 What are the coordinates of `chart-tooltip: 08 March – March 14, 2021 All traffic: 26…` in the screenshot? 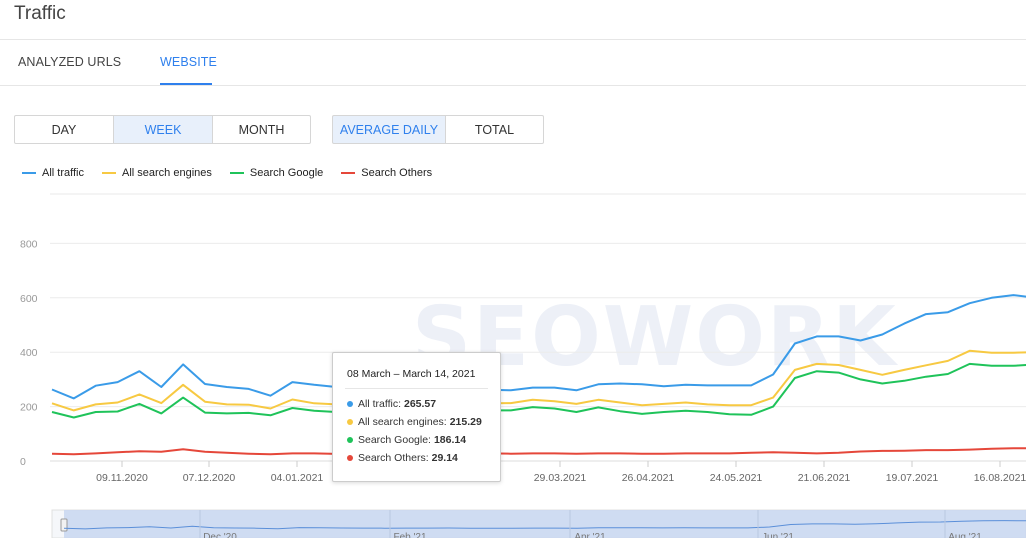 It's located at (416, 417).